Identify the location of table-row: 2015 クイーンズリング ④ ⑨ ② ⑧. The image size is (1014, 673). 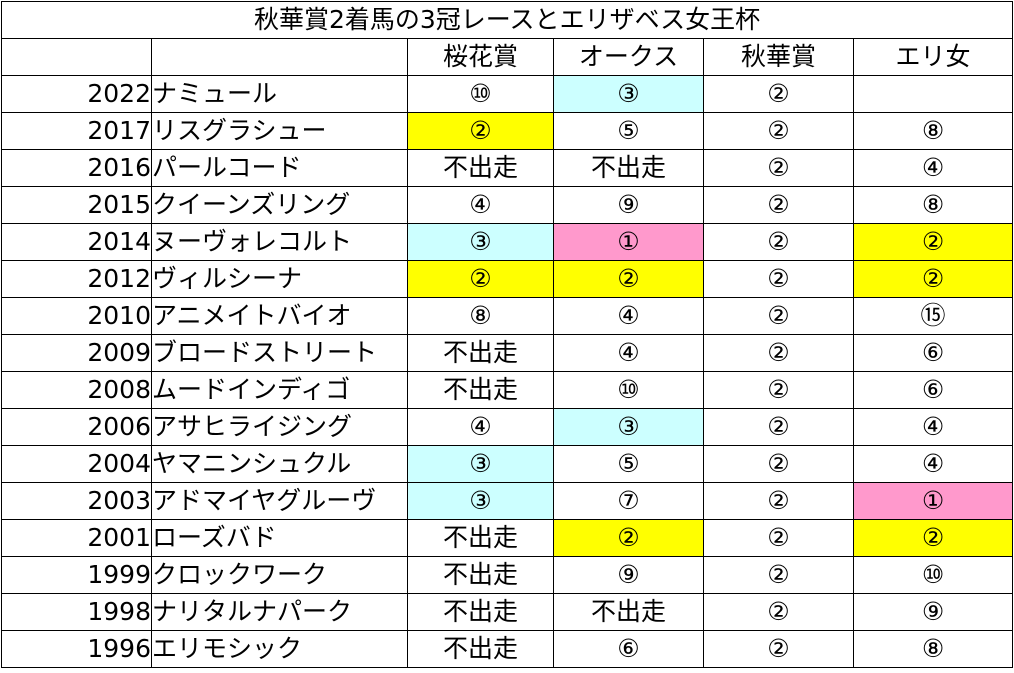
(507, 205).